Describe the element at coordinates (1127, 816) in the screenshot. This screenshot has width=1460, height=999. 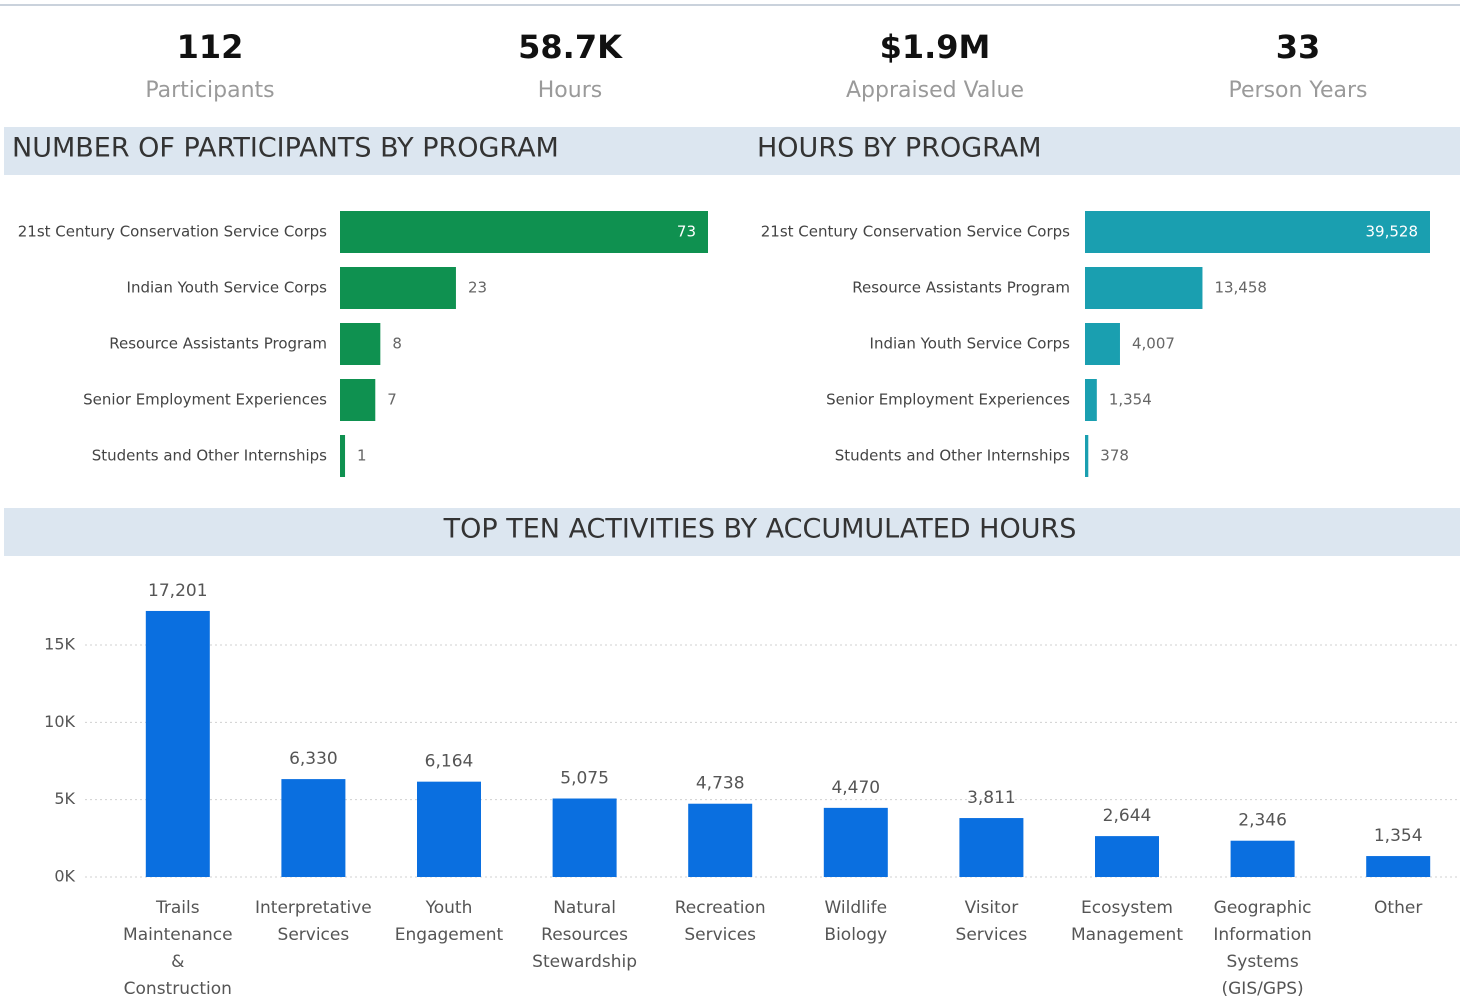
I see `value-label: 2,644` at that location.